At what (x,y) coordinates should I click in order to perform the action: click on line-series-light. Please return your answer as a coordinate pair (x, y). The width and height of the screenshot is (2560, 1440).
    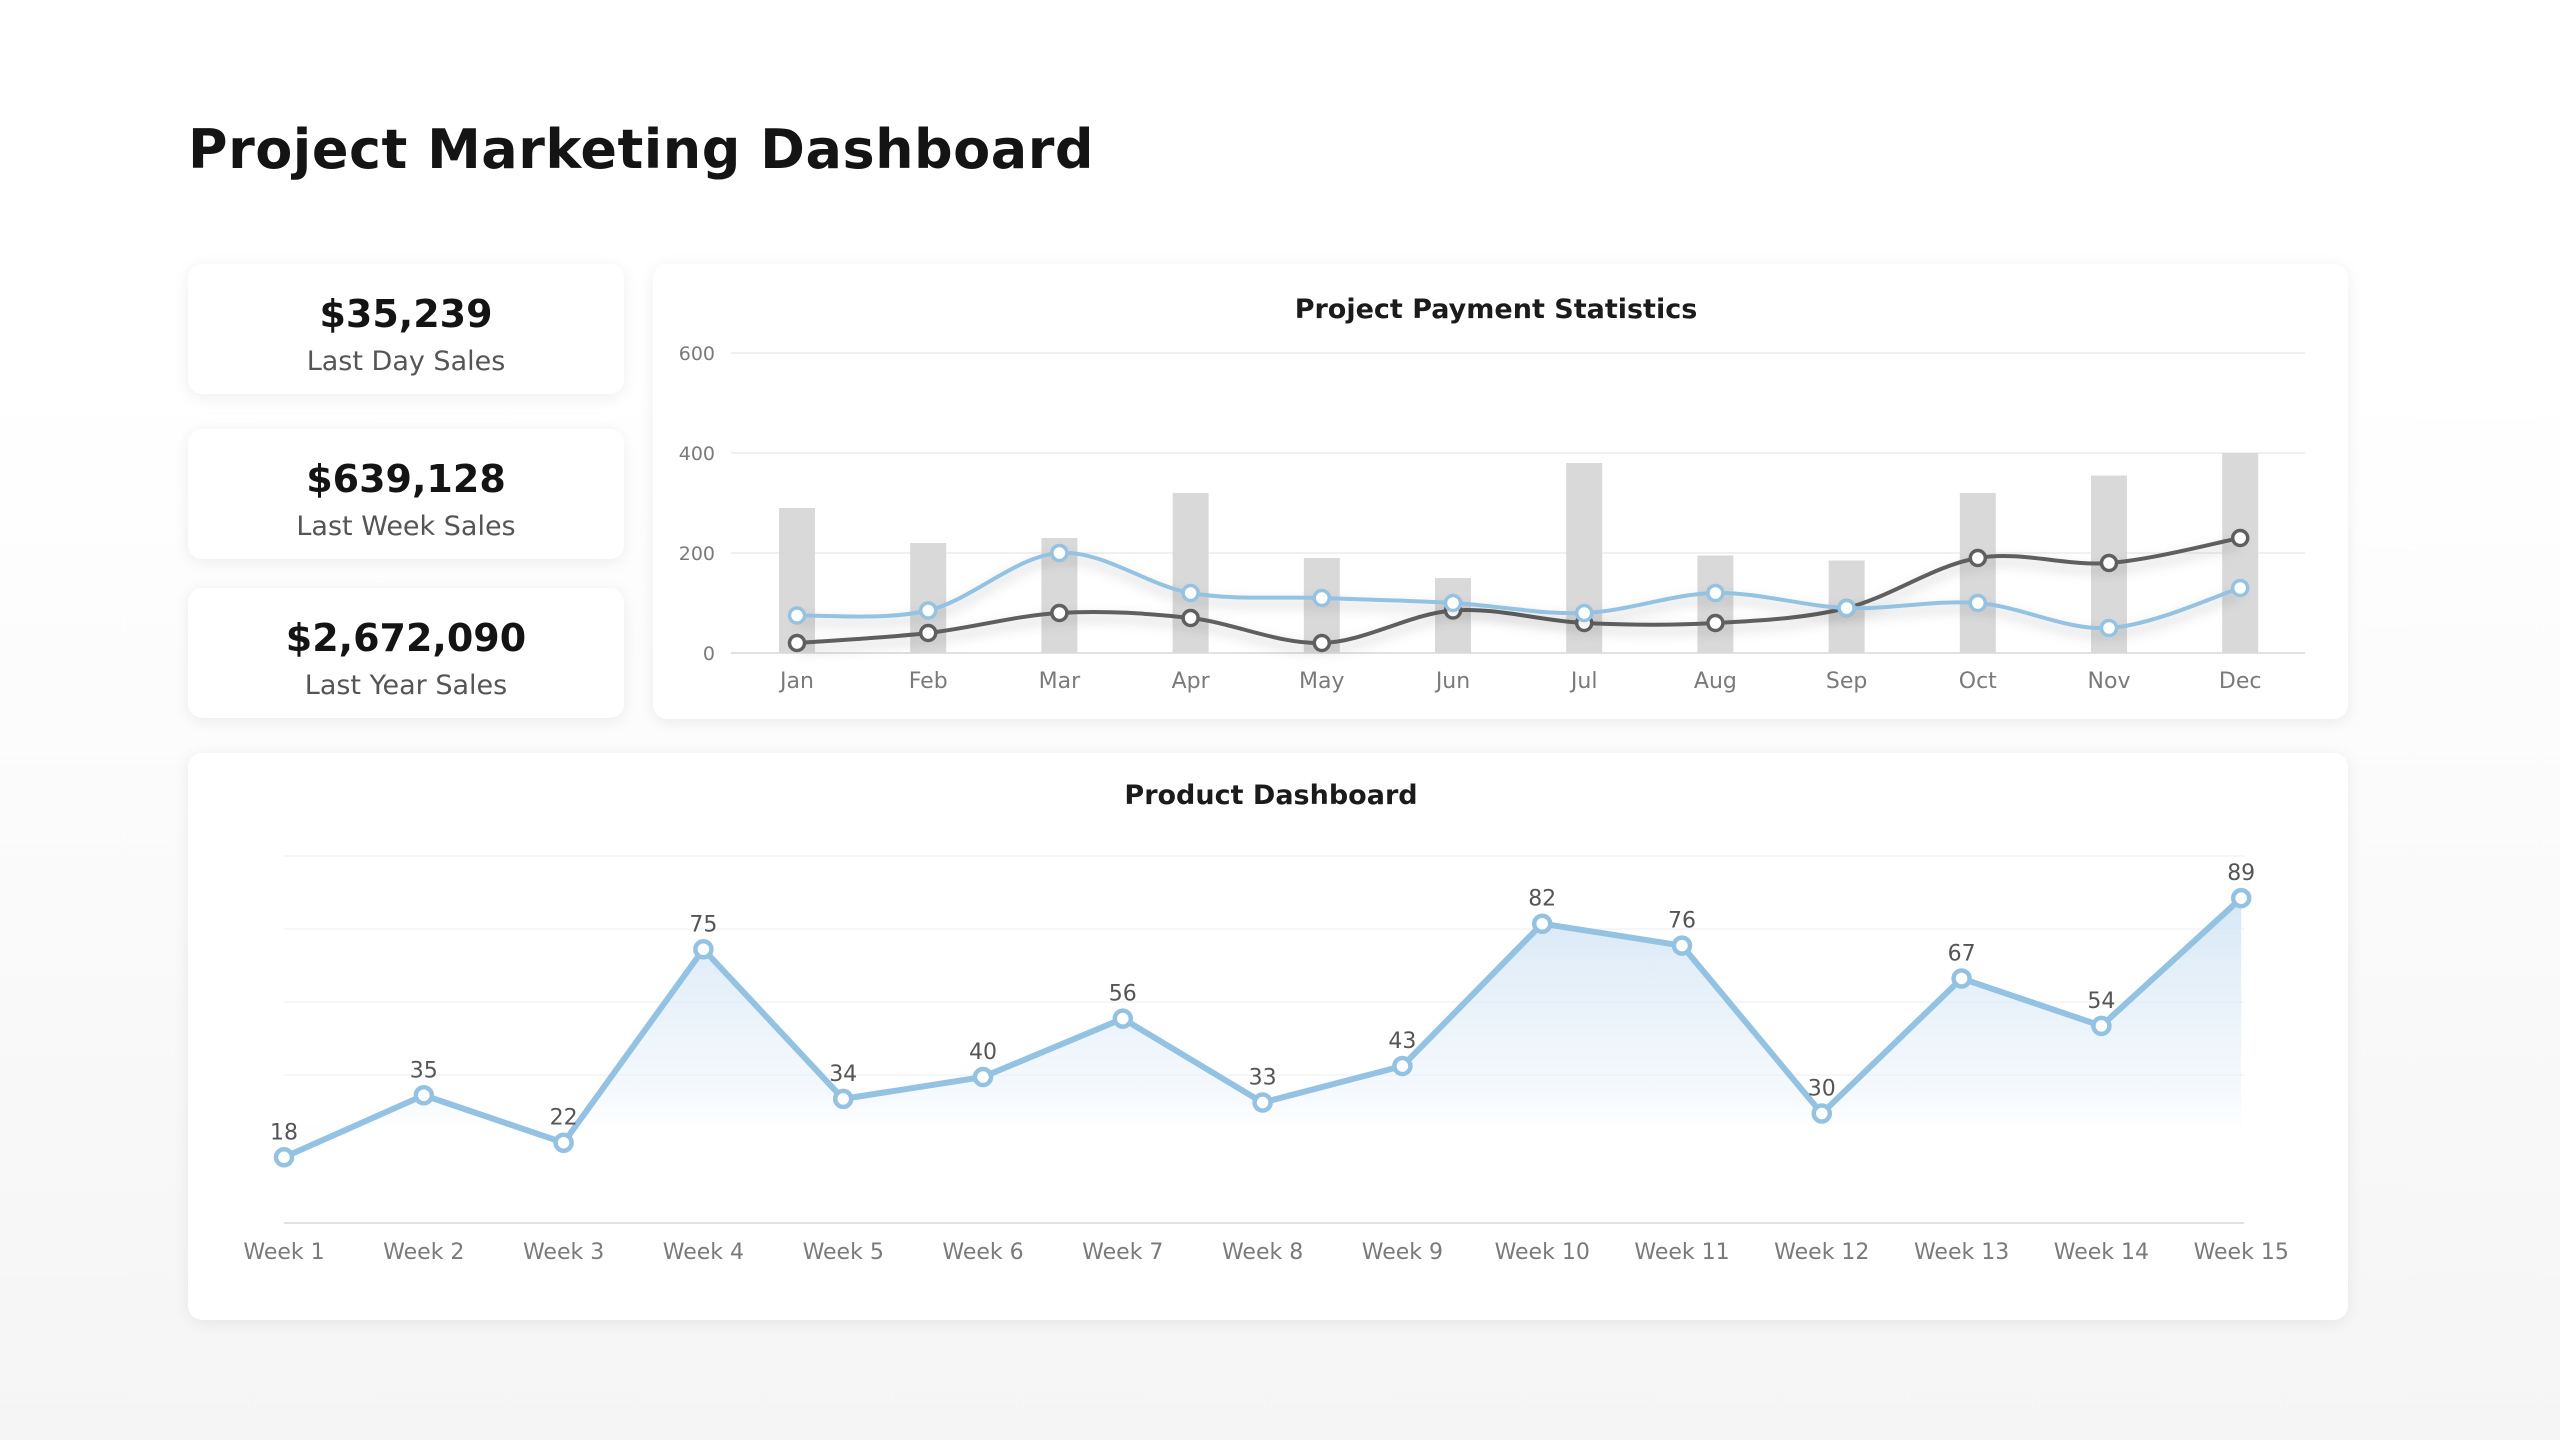
    Looking at the image, I should click on (1518, 590).